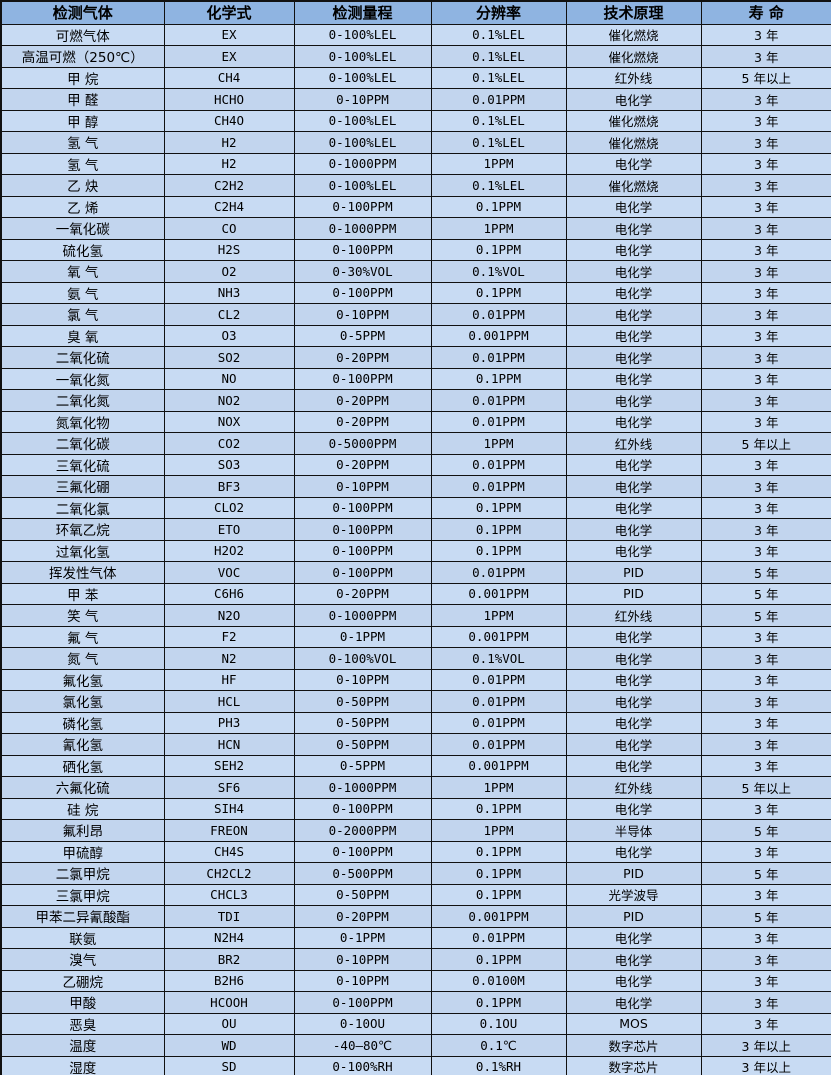 The height and width of the screenshot is (1075, 831). What do you see at coordinates (229, 1045) in the screenshot?
I see `formula-cell: WD` at bounding box center [229, 1045].